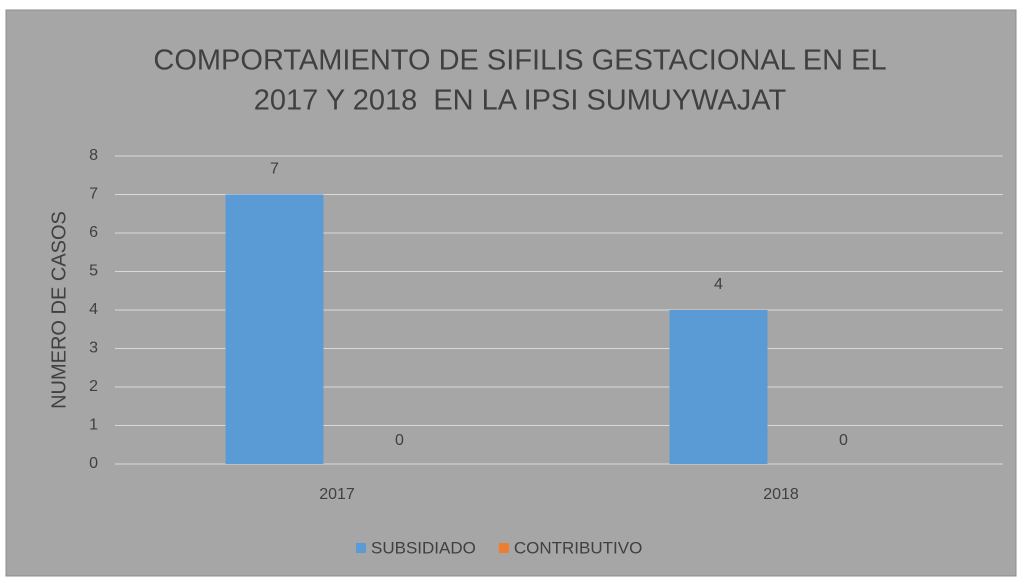 The height and width of the screenshot is (579, 1020). I want to click on chart-title: 2017 Y 2018 EN LA IPSI SUMUYWAJAT, so click(520, 101).